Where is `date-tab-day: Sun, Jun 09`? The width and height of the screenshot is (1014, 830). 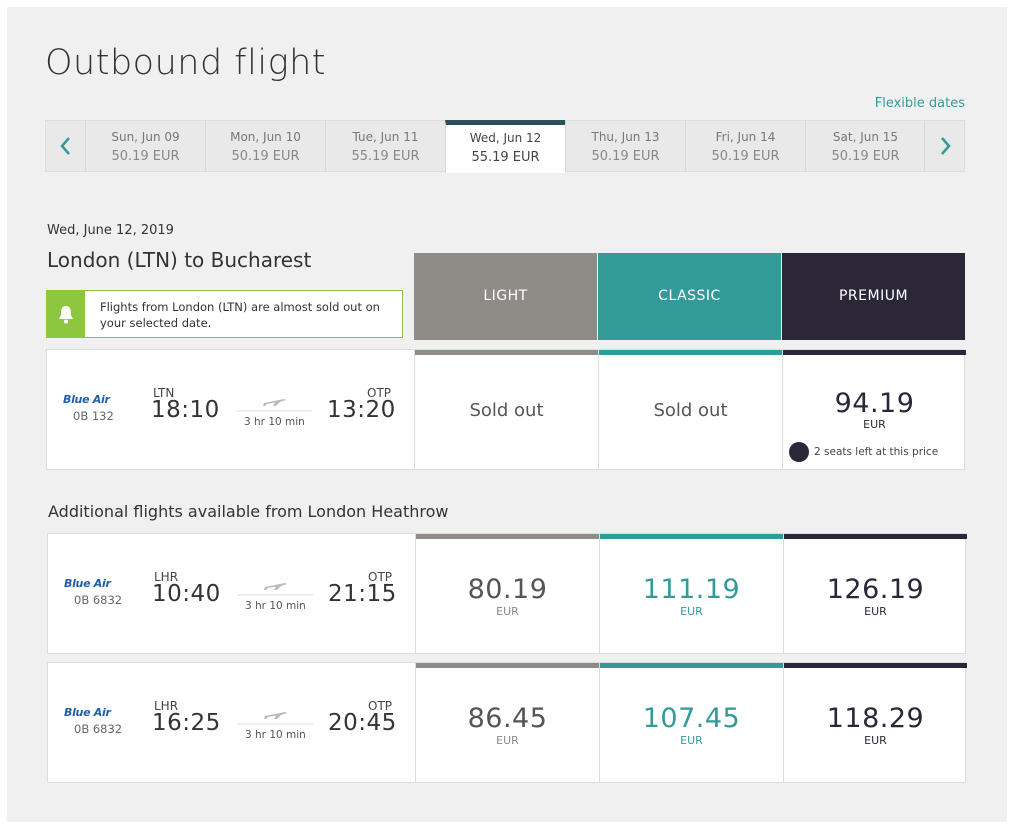
date-tab-day: Sun, Jun 09 is located at coordinates (145, 137).